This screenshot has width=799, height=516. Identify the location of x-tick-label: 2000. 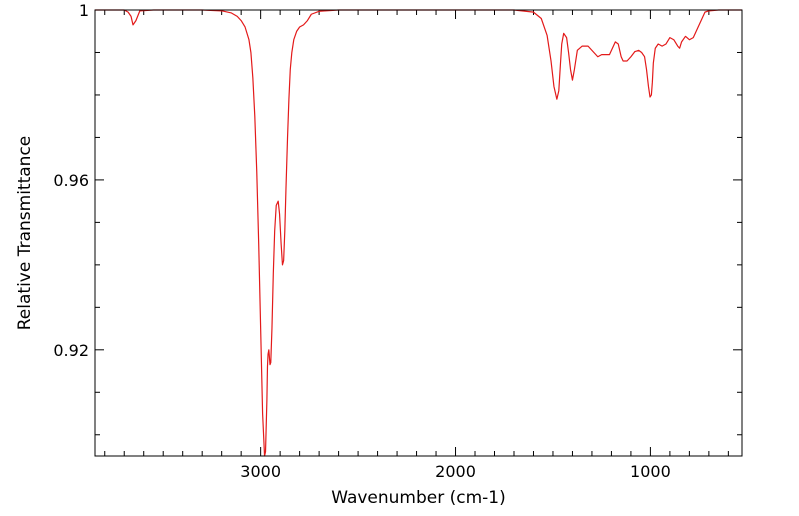
(455, 471).